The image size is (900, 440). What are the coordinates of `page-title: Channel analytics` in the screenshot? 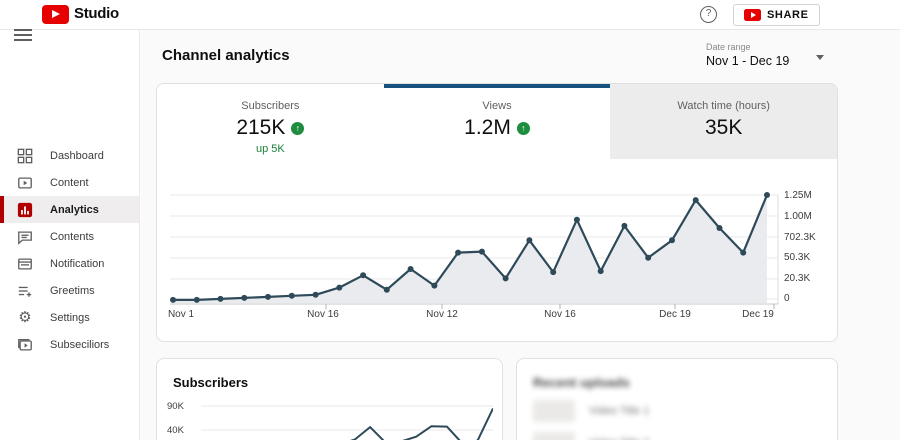 It's located at (226, 55).